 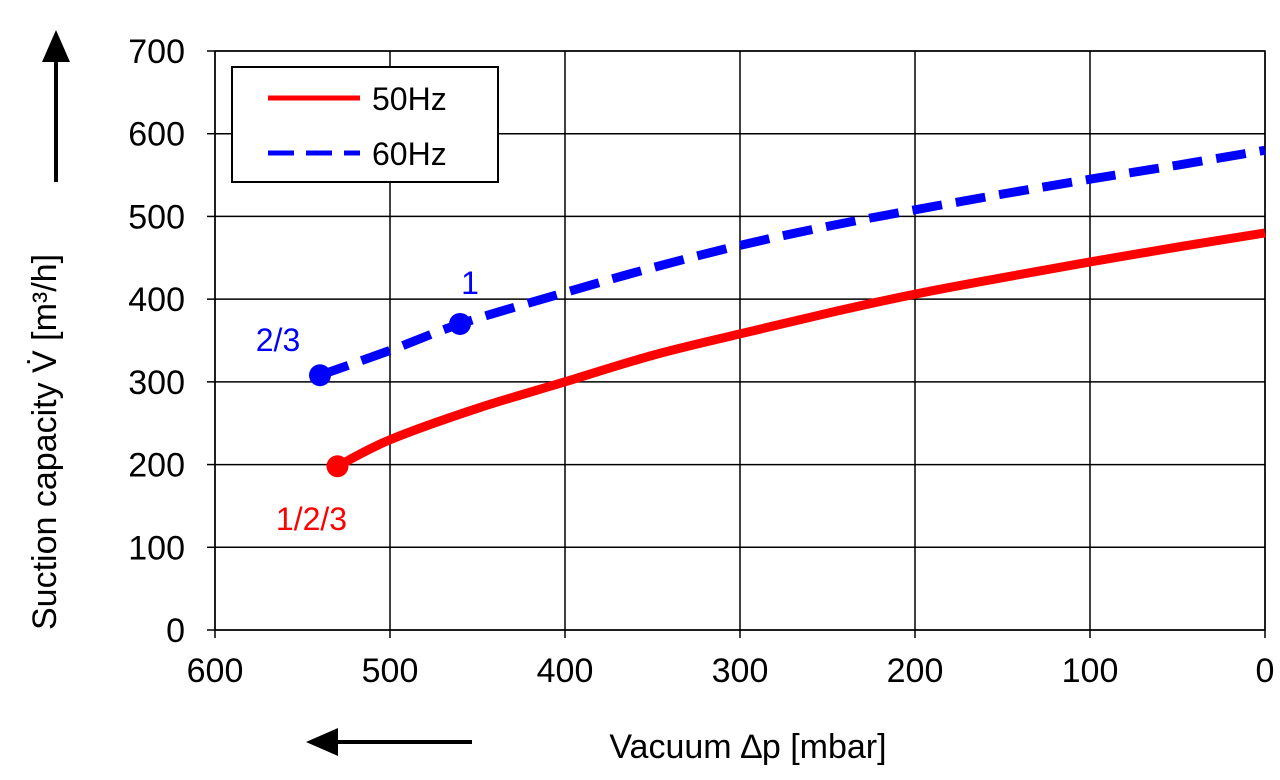 I want to click on y-tick-label: 300, so click(x=156, y=383).